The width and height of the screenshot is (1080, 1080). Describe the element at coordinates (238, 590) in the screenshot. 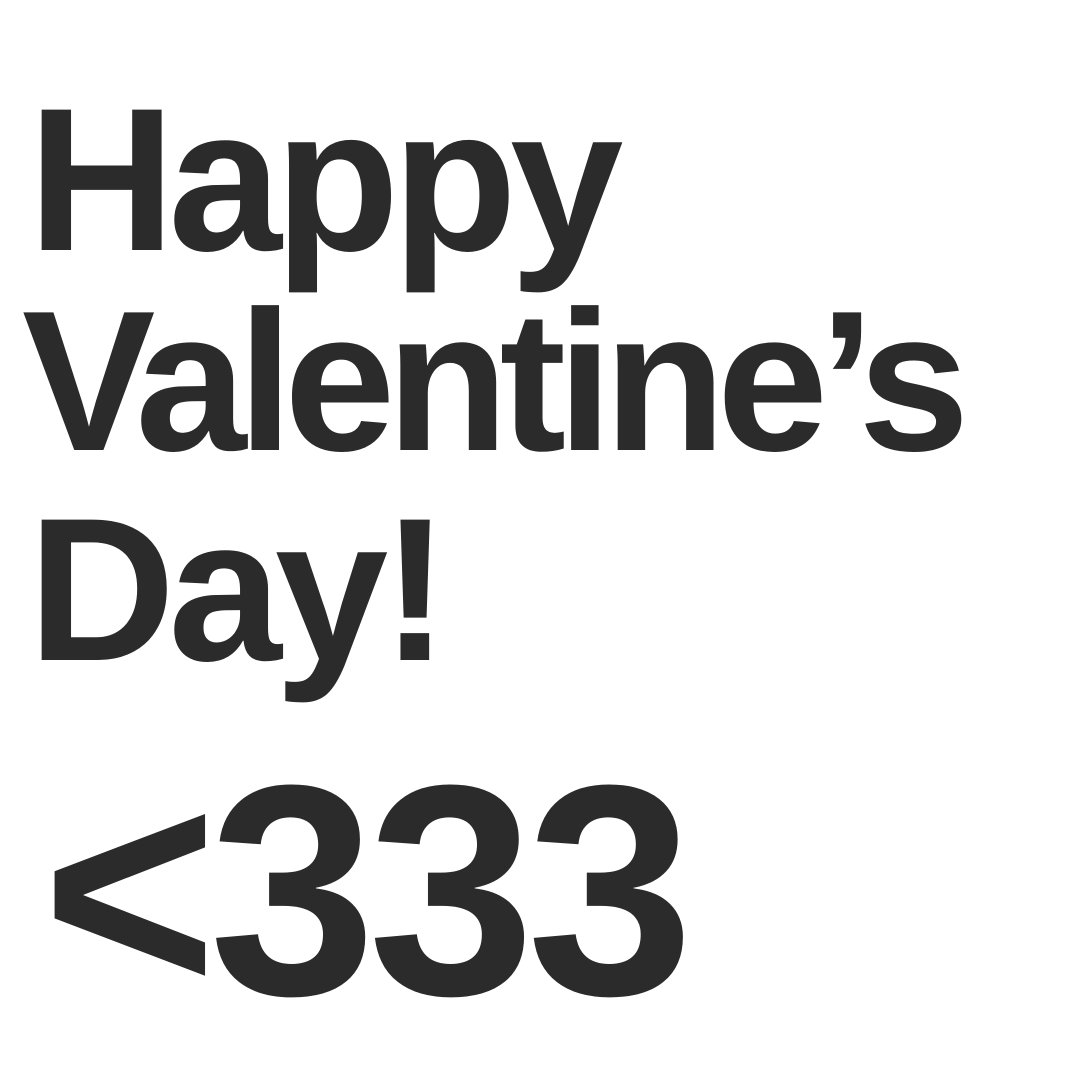

I see `greeting-line-day: Day!` at that location.